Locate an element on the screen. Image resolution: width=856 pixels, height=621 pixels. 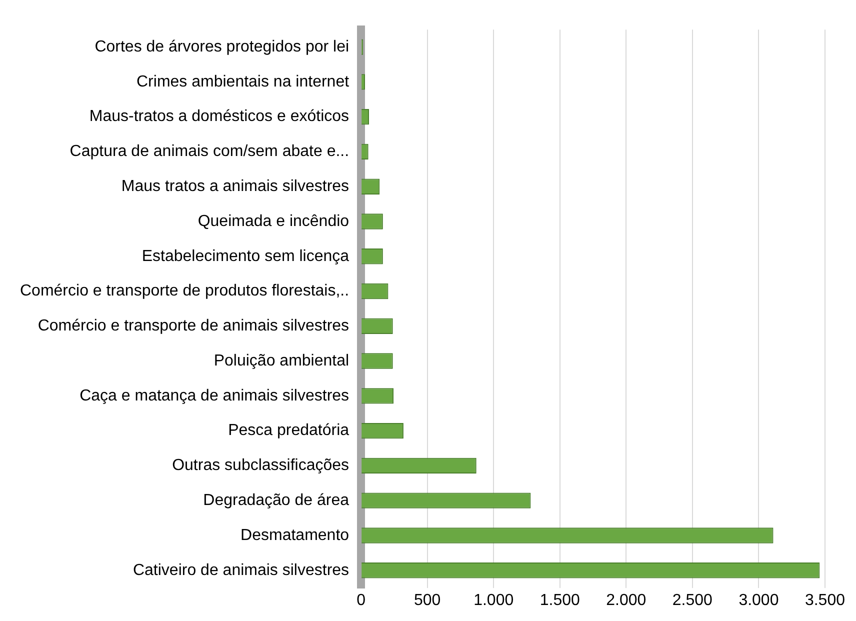
x-tick-label: 1.000 is located at coordinates (494, 600).